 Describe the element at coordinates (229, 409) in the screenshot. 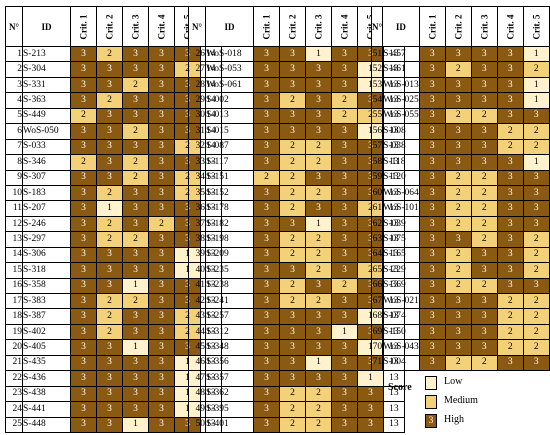

I see `row-id: S-395` at that location.